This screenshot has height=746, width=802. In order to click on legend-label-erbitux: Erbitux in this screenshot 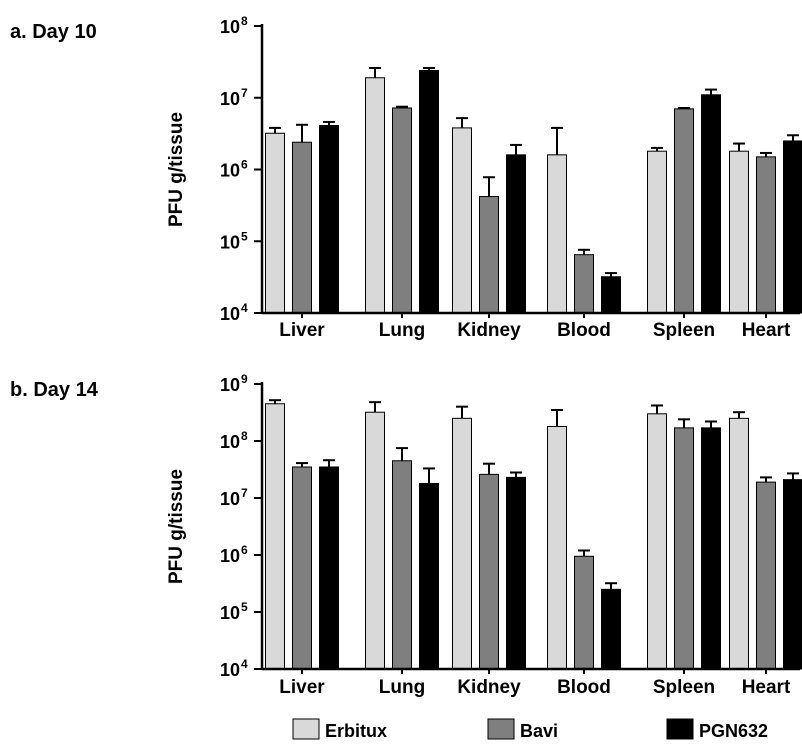, I will do `click(356, 731)`.